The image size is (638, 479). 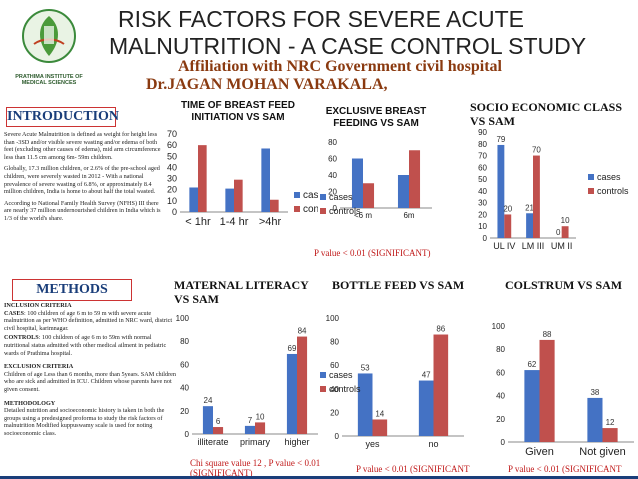 What do you see at coordinates (365, 367) in the screenshot?
I see `data-label: 53` at bounding box center [365, 367].